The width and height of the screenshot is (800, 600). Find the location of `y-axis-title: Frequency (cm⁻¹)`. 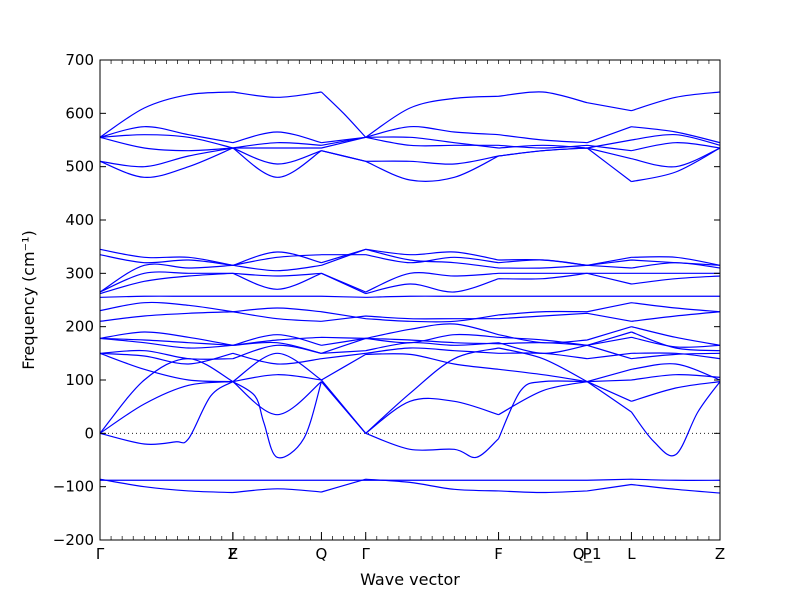

y-axis-title: Frequency (cm⁻¹) is located at coordinates (28, 299).